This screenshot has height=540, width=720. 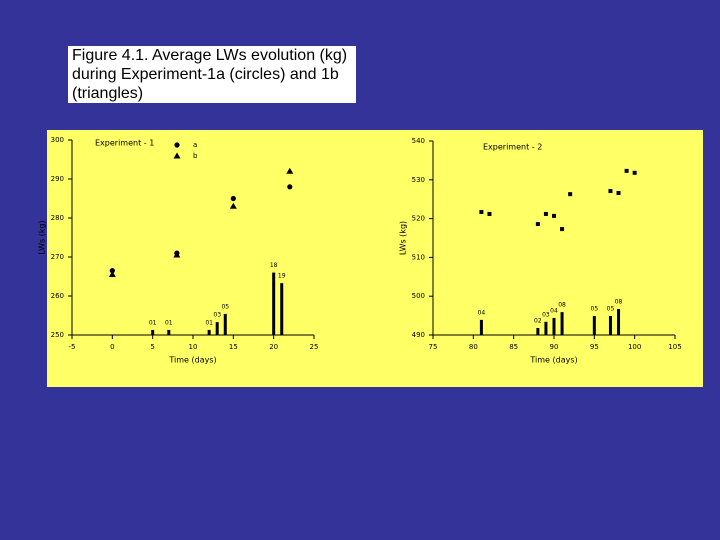 What do you see at coordinates (152, 347) in the screenshot?
I see `x-tick-label: 5` at bounding box center [152, 347].